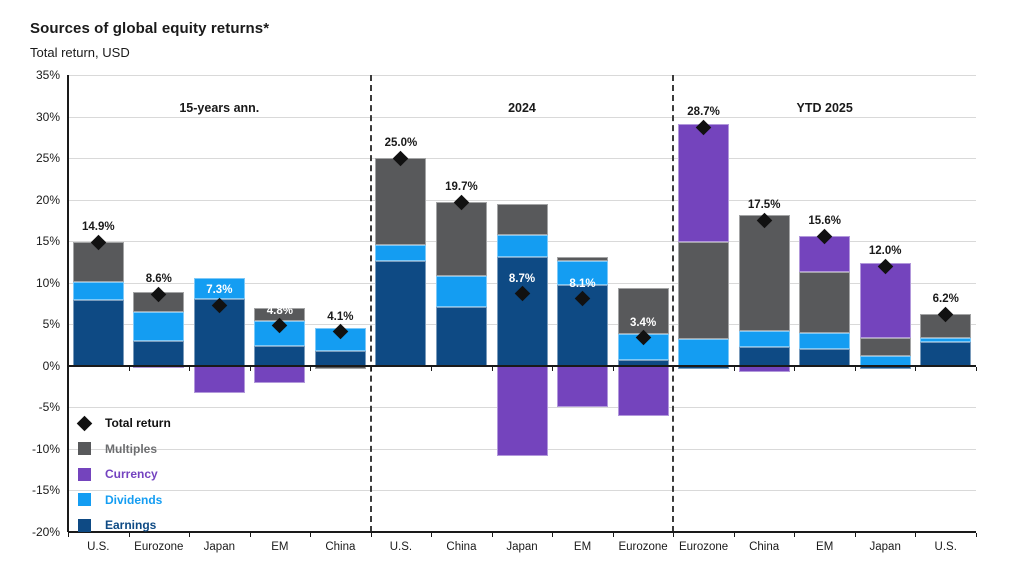 The height and width of the screenshot is (576, 1024). I want to click on total-return-label: 4.8%, so click(279, 310).